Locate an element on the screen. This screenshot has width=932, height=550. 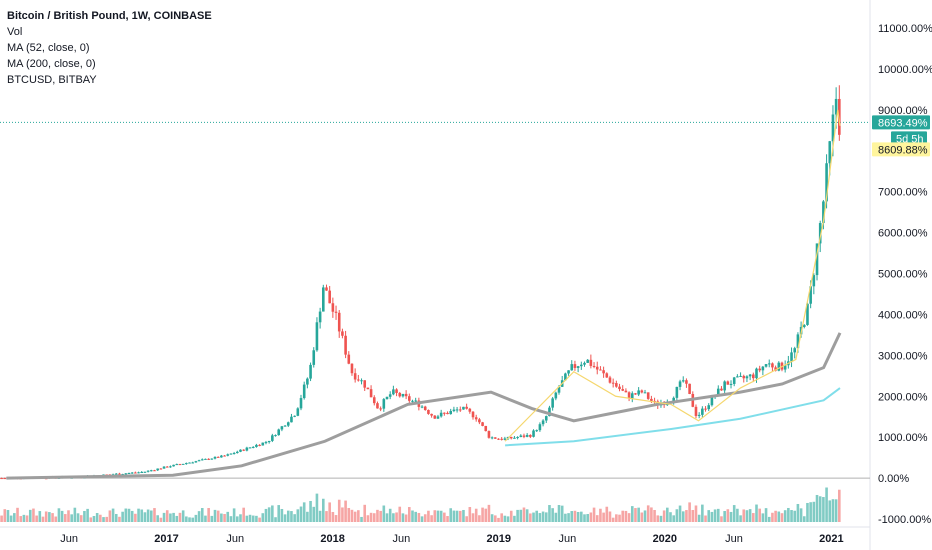
compare-price-label: 8609.88% is located at coordinates (901, 149).